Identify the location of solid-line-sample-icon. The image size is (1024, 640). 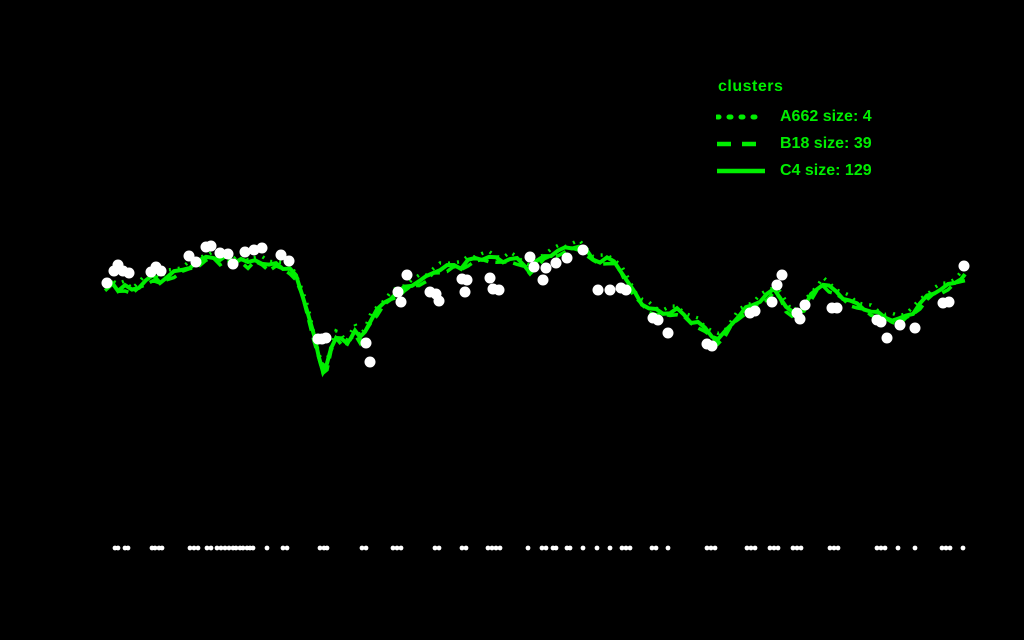
(741, 170).